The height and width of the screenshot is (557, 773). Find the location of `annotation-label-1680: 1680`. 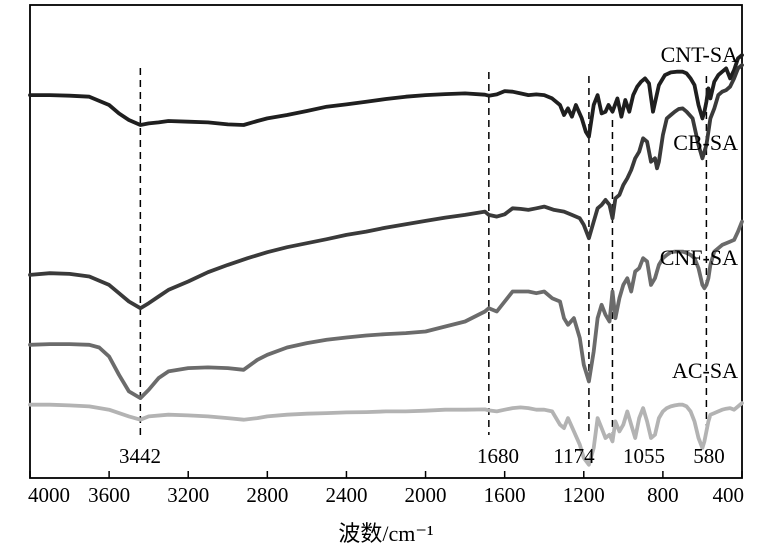

annotation-label-1680: 1680 is located at coordinates (498, 456).